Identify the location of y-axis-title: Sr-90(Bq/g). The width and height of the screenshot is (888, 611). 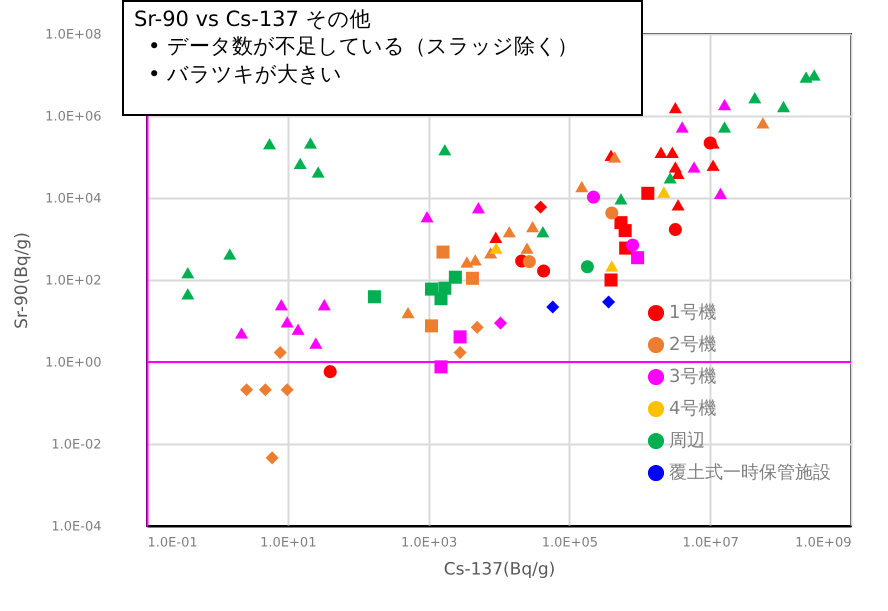
(22, 280).